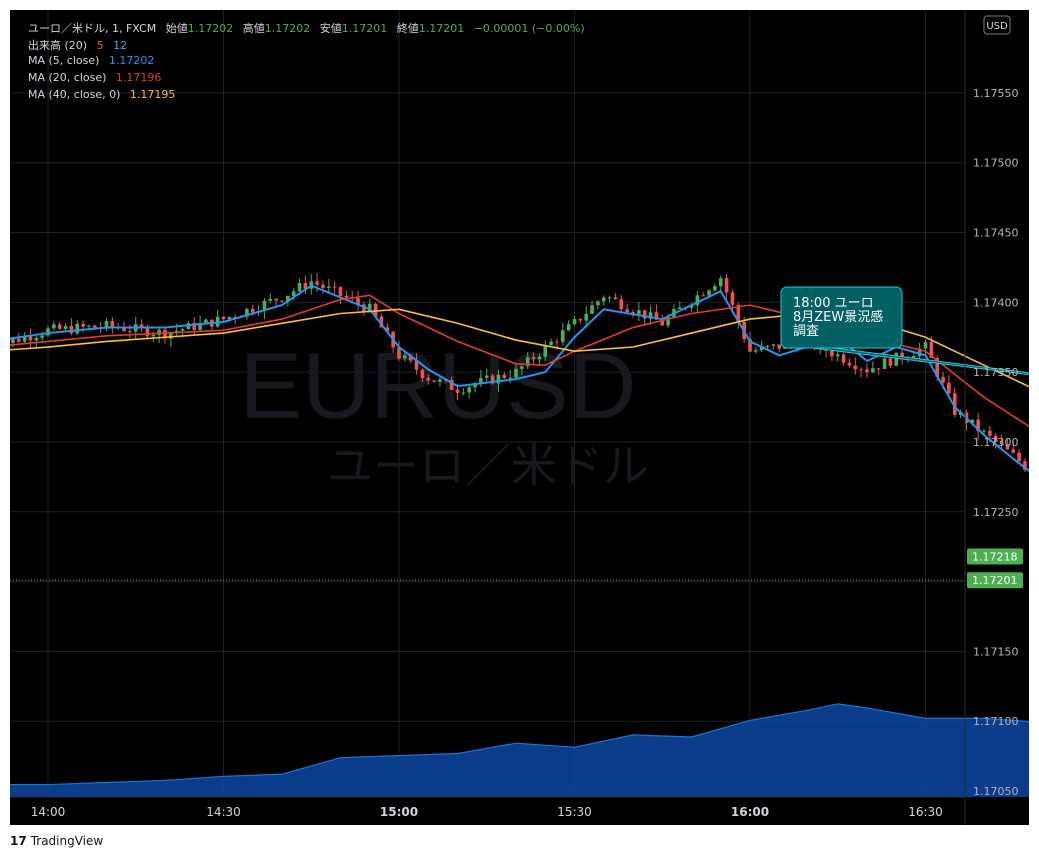 This screenshot has width=1039, height=860. I want to click on ma5-value: 1.17202, so click(131, 60).